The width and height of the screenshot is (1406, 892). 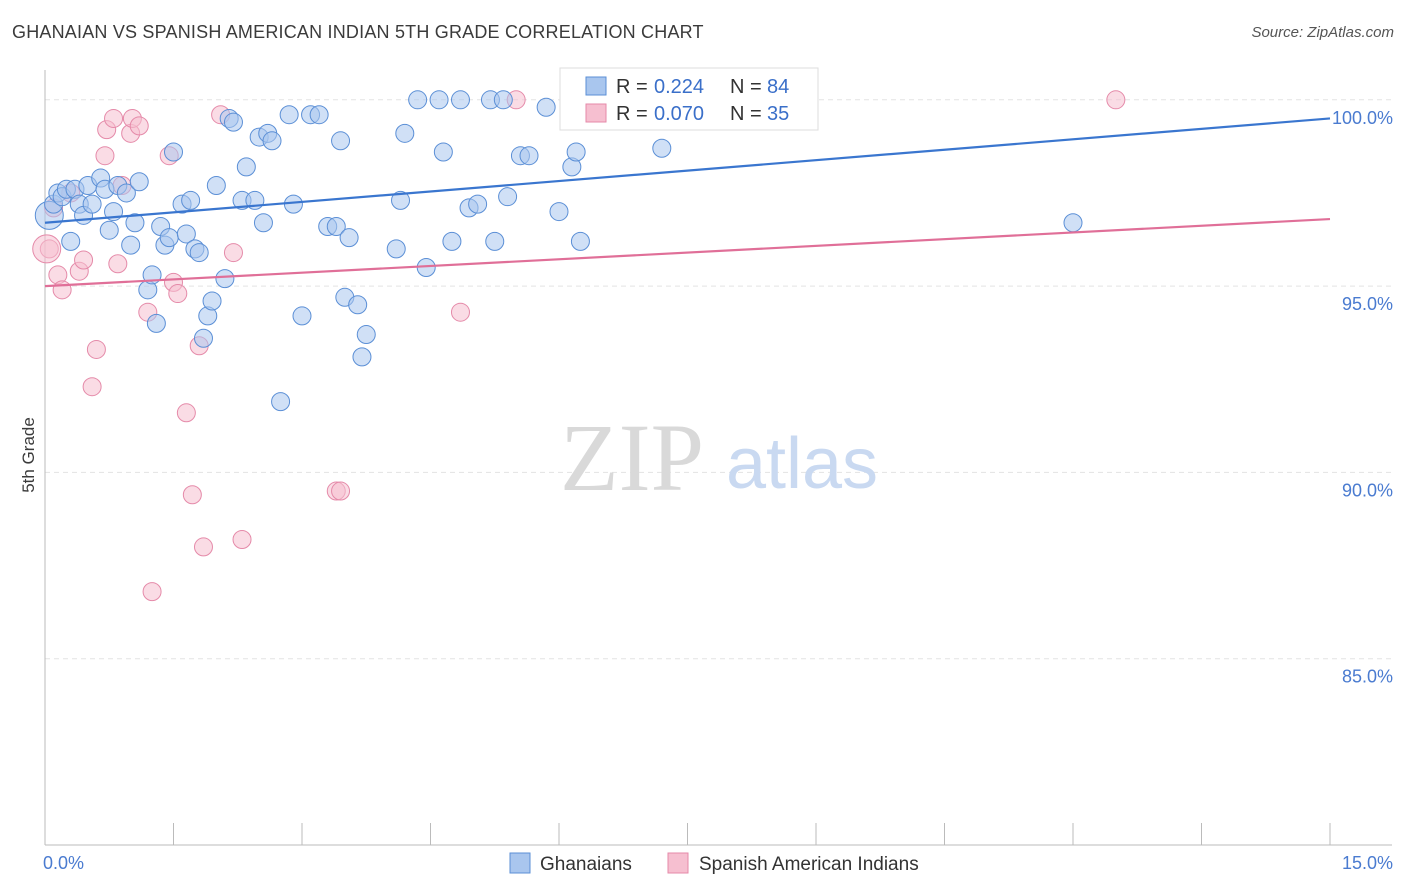 What do you see at coordinates (632, 114) in the screenshot?
I see `legend-r-label-pink: R =` at bounding box center [632, 114].